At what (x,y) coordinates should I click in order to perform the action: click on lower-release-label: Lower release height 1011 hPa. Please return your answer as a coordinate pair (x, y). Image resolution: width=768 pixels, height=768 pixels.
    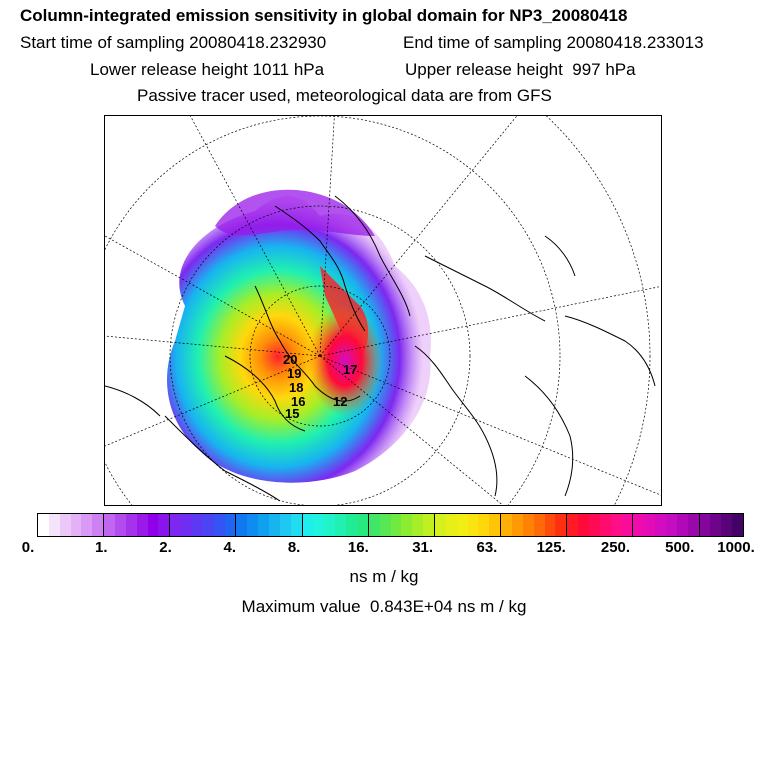
    Looking at the image, I should click on (207, 69).